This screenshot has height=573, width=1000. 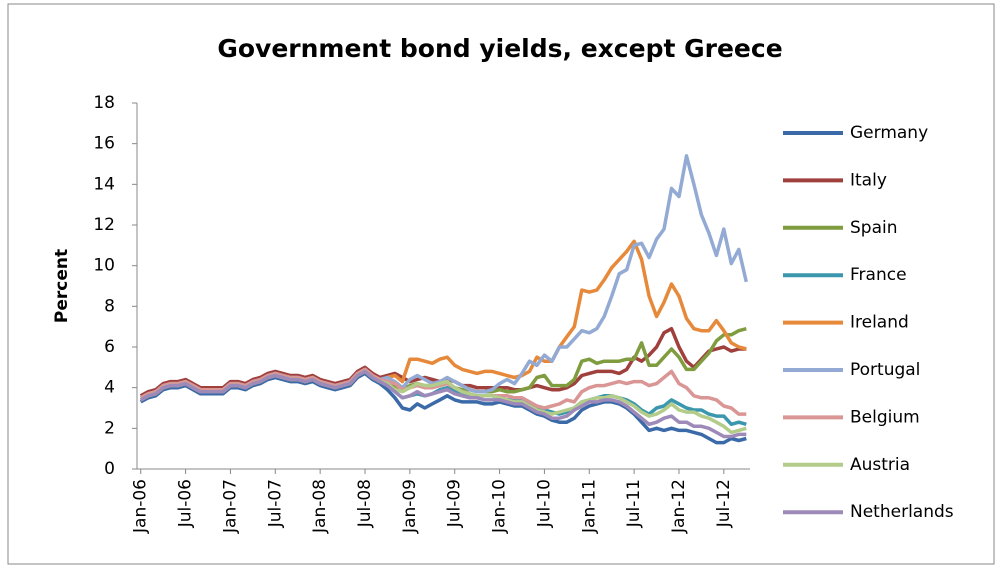 I want to click on x-tick-label: Jan-11, so click(x=589, y=506).